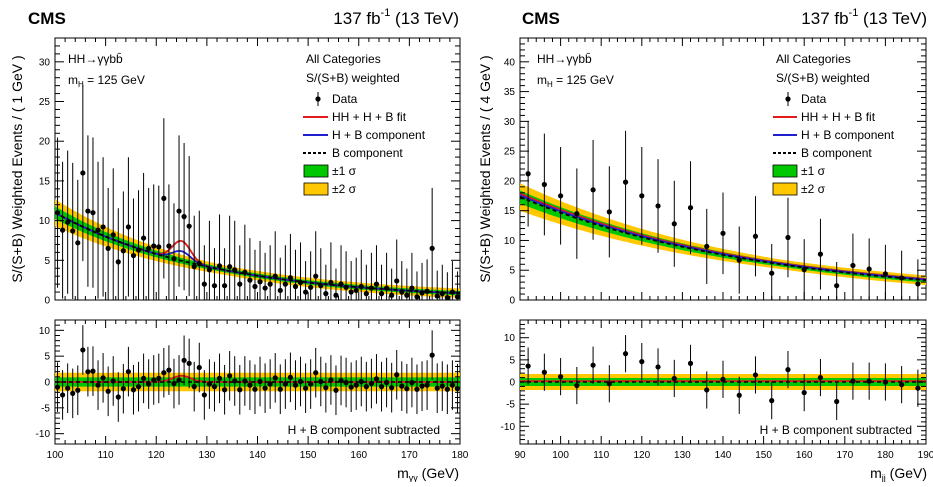 The width and height of the screenshot is (933, 487). Describe the element at coordinates (45, 408) in the screenshot. I see `left-y-tick-label: -5` at that location.